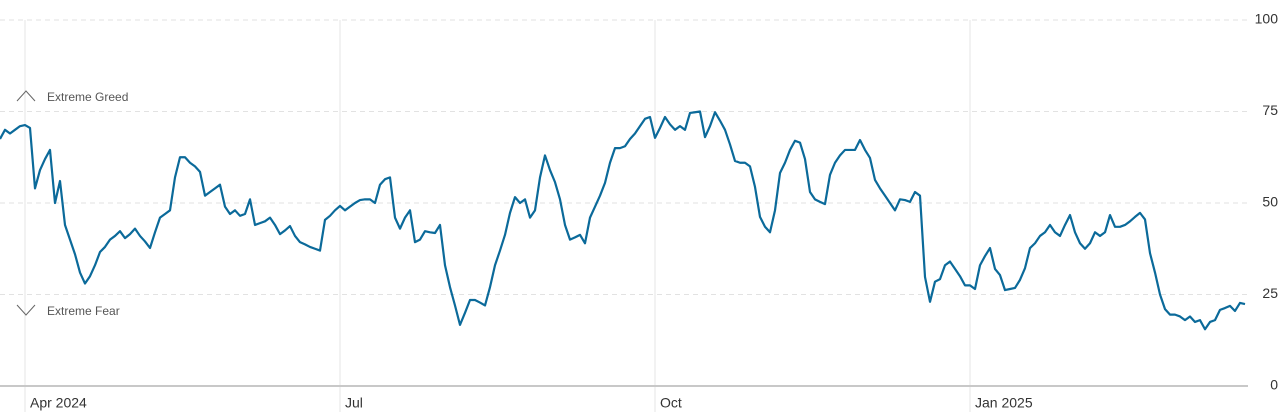 This screenshot has height=420, width=1282. I want to click on annotation: Extreme Fear, so click(83, 311).